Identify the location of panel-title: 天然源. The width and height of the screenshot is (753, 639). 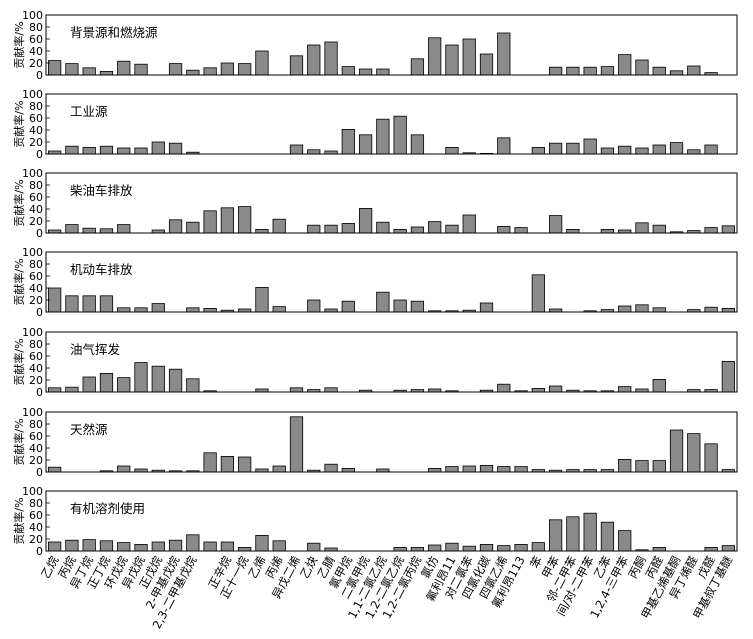
(89, 429).